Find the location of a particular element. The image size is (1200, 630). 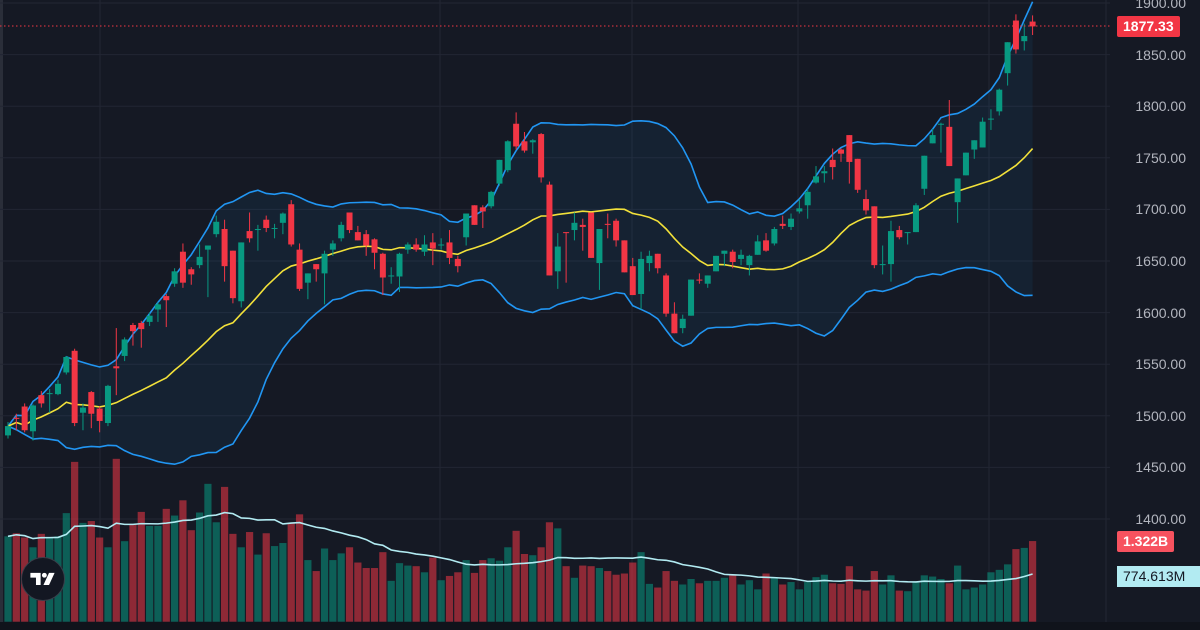

price-tick-label: 1650.00 is located at coordinates (1160, 261).